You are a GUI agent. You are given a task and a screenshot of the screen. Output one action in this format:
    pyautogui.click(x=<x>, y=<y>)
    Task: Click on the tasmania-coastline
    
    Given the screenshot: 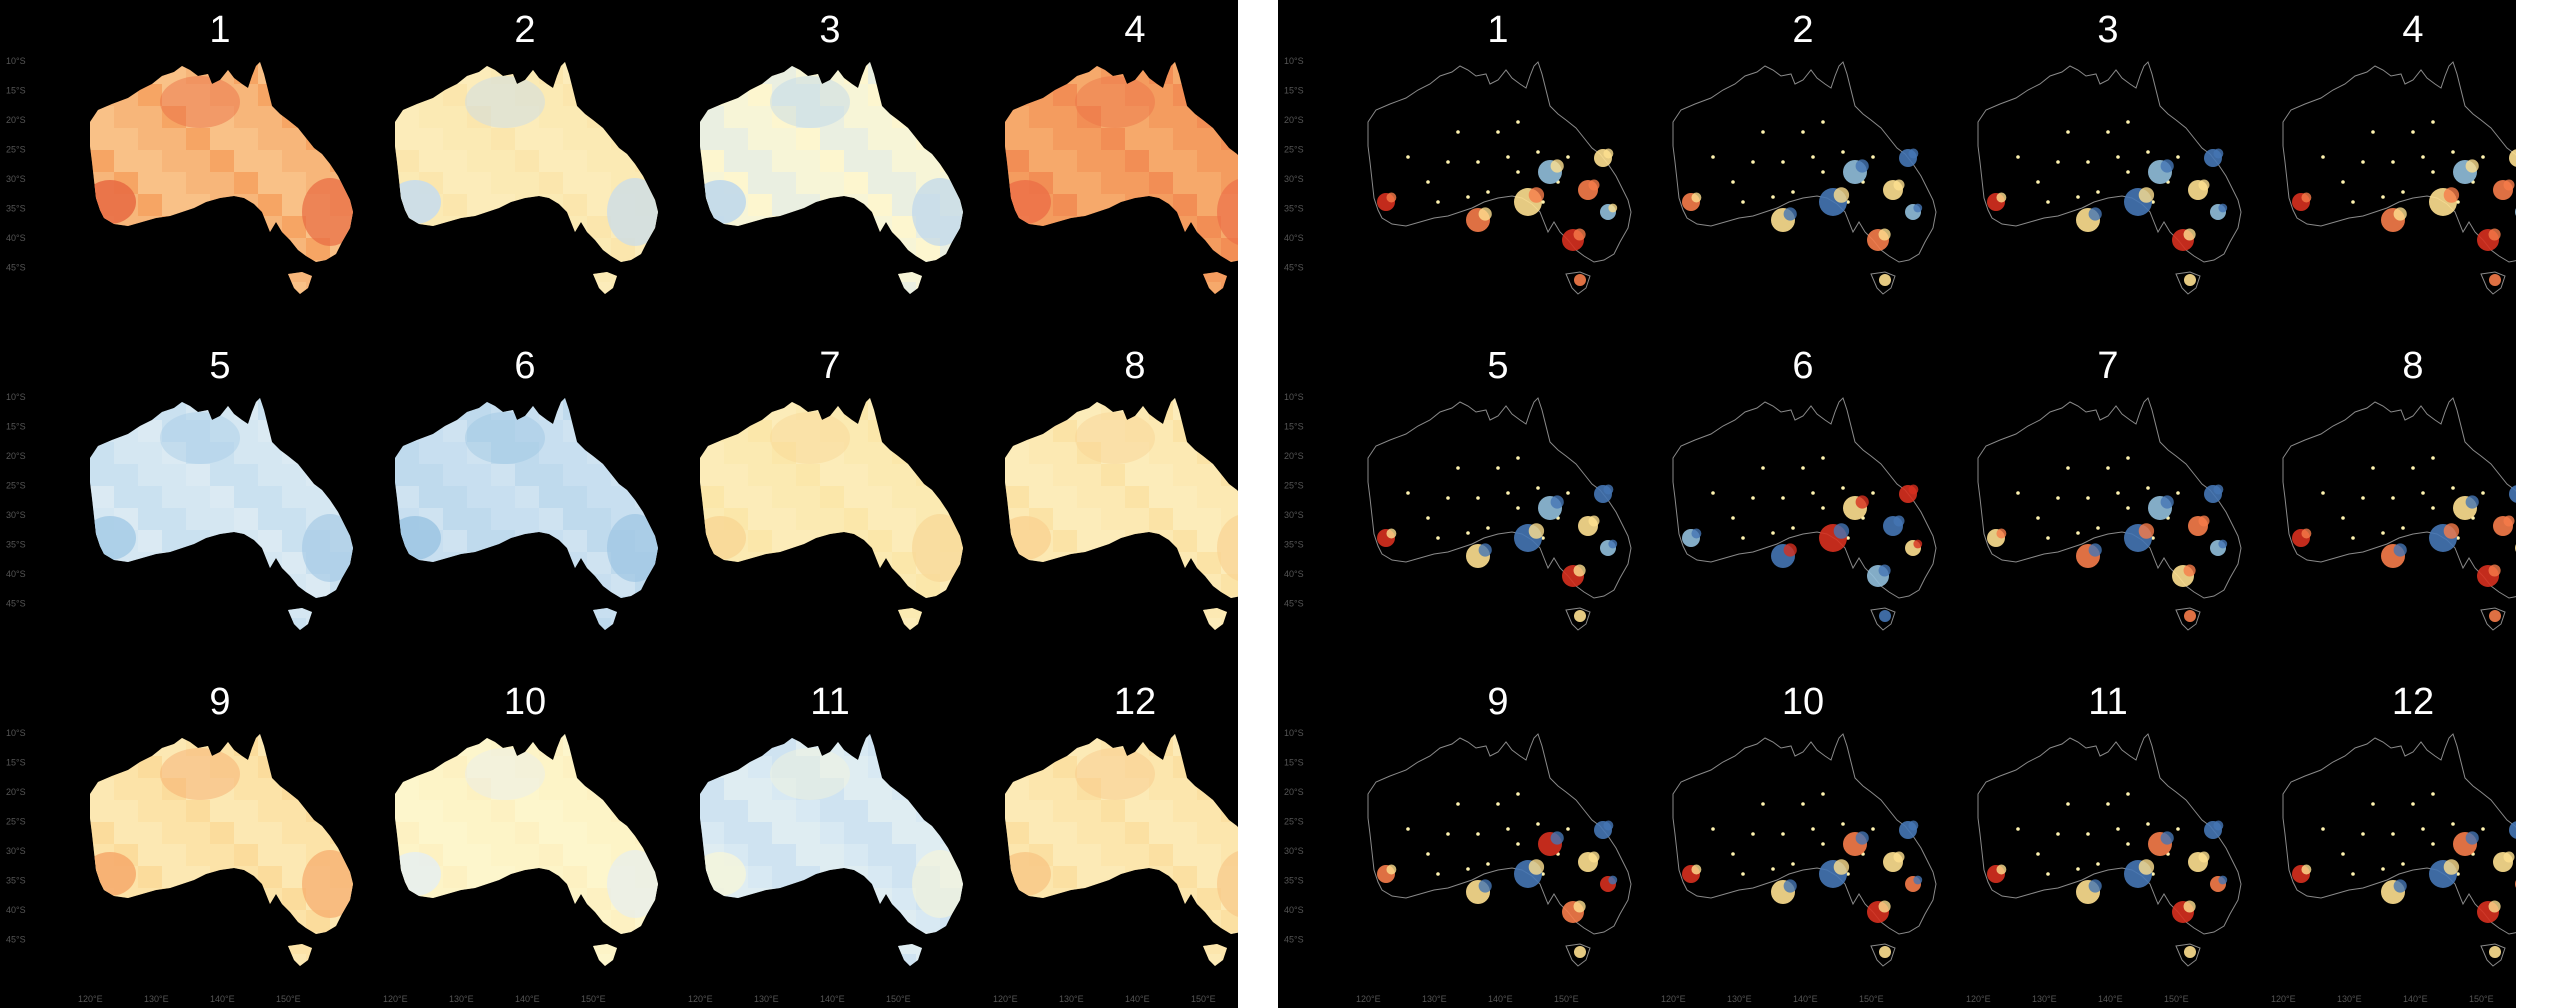 What is the action you would take?
    pyautogui.click(x=1883, y=619)
    